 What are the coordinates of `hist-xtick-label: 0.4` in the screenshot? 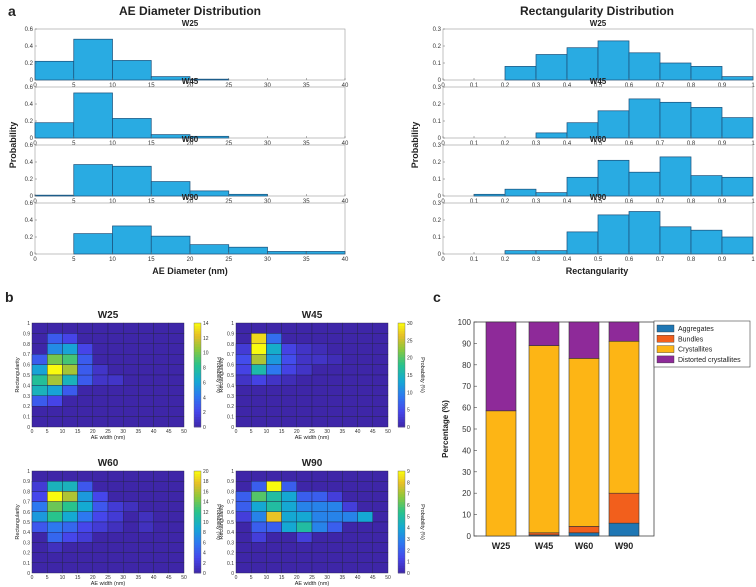 It's located at (567, 260).